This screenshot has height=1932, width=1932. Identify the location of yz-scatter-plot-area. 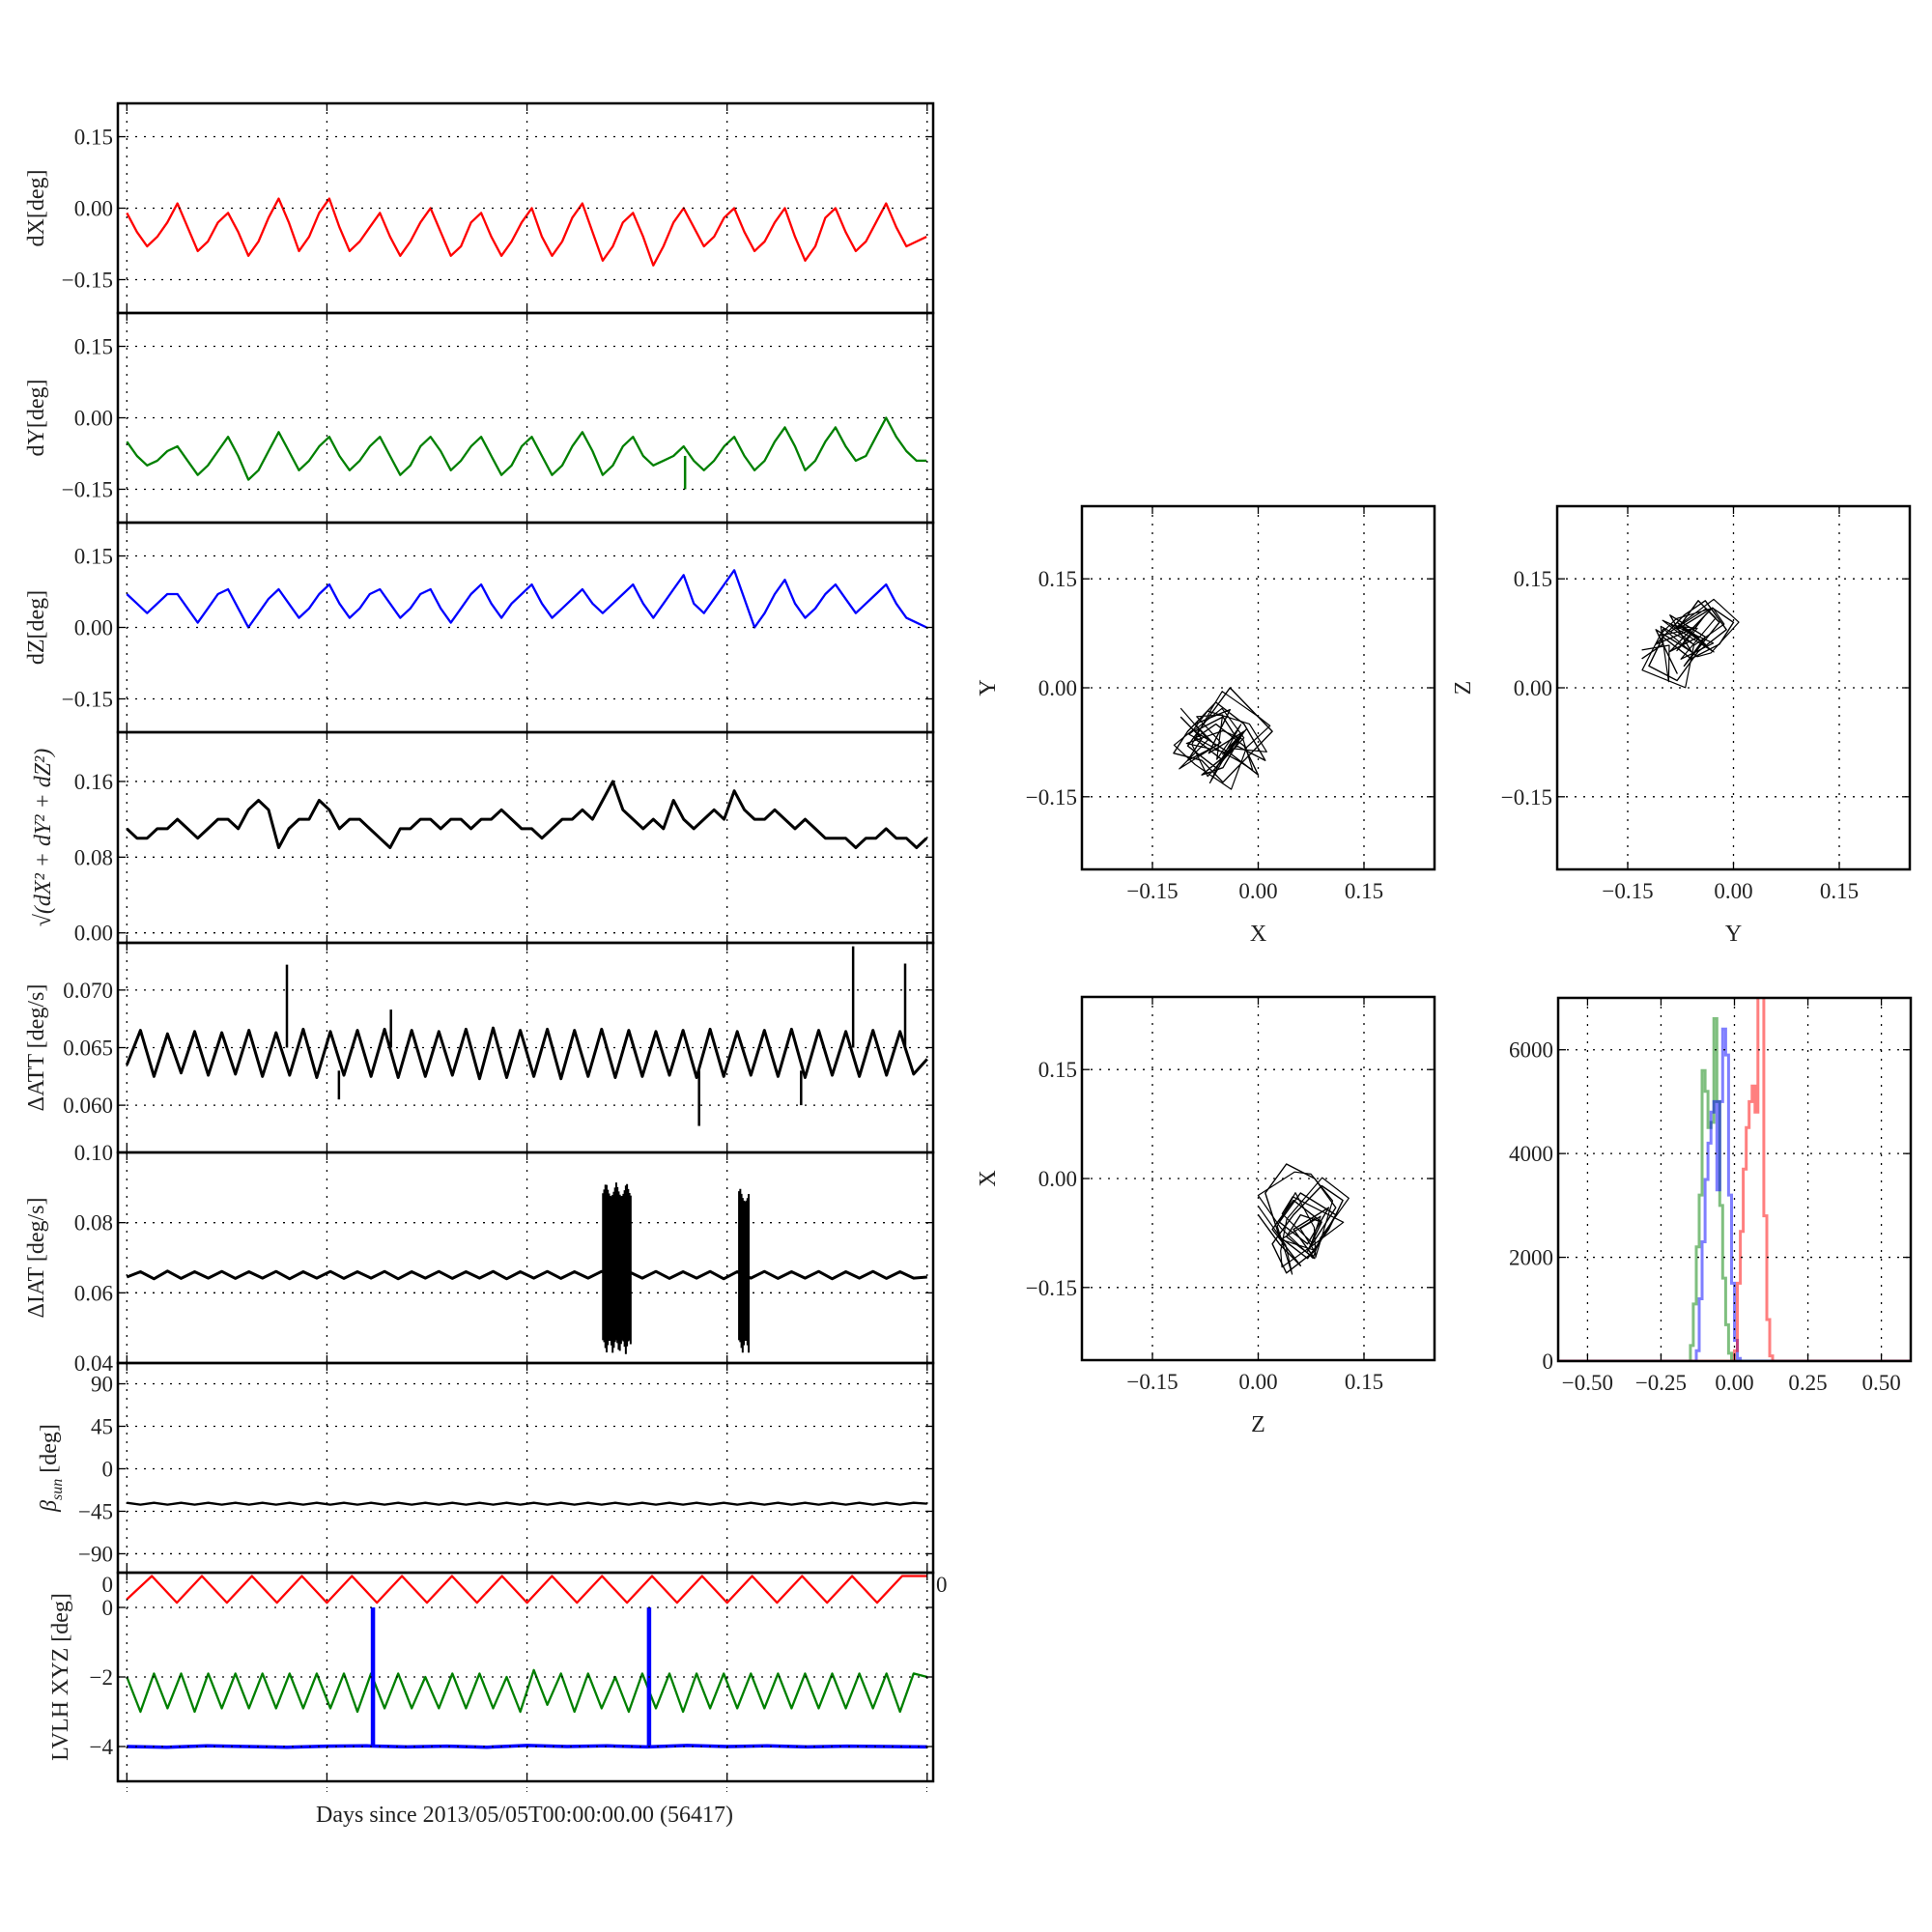
(1690, 643).